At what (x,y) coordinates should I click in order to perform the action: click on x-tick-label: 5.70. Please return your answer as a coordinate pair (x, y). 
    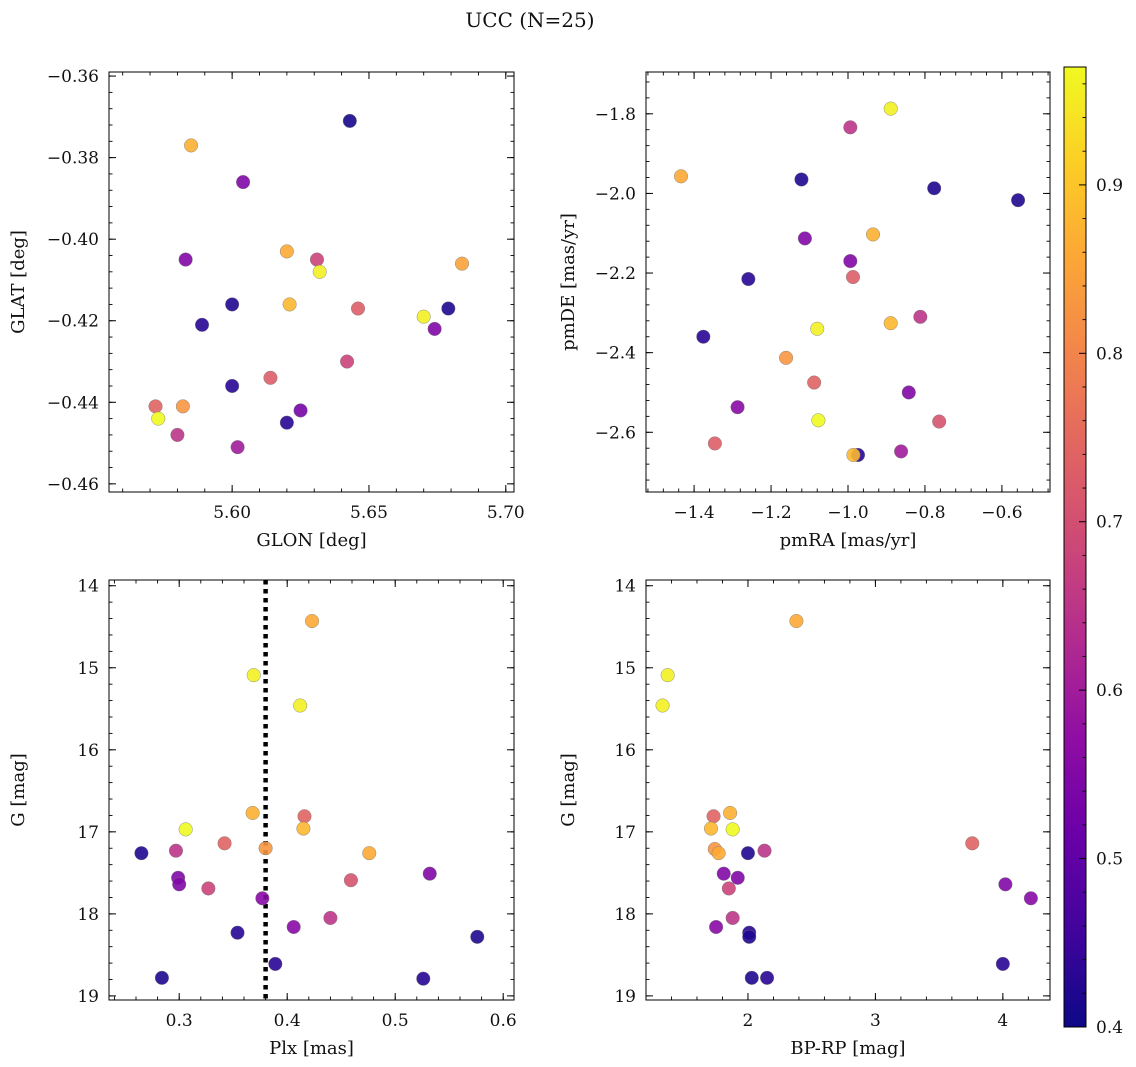
    Looking at the image, I should click on (506, 513).